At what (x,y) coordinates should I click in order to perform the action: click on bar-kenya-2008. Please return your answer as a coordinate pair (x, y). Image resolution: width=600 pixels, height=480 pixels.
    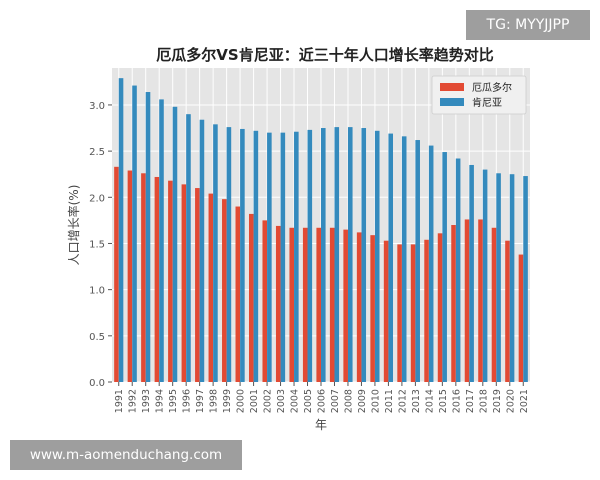
    Looking at the image, I should click on (350, 254).